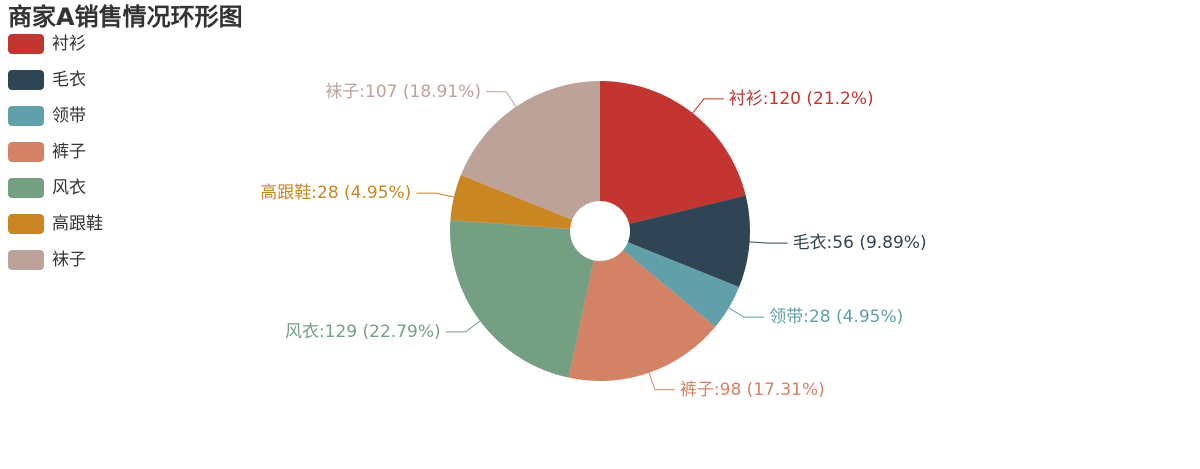 The height and width of the screenshot is (469, 1200). What do you see at coordinates (69, 44) in the screenshot?
I see `legend-label: 衬衫` at bounding box center [69, 44].